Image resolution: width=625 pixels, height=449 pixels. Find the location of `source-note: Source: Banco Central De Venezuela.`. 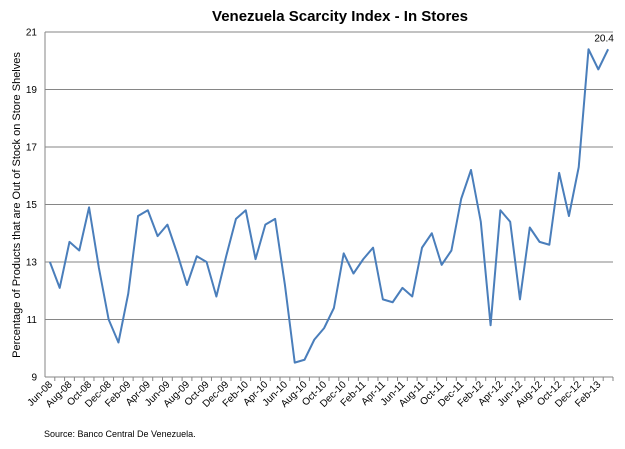

source-note: Source: Banco Central De Venezuela. is located at coordinates (120, 434).